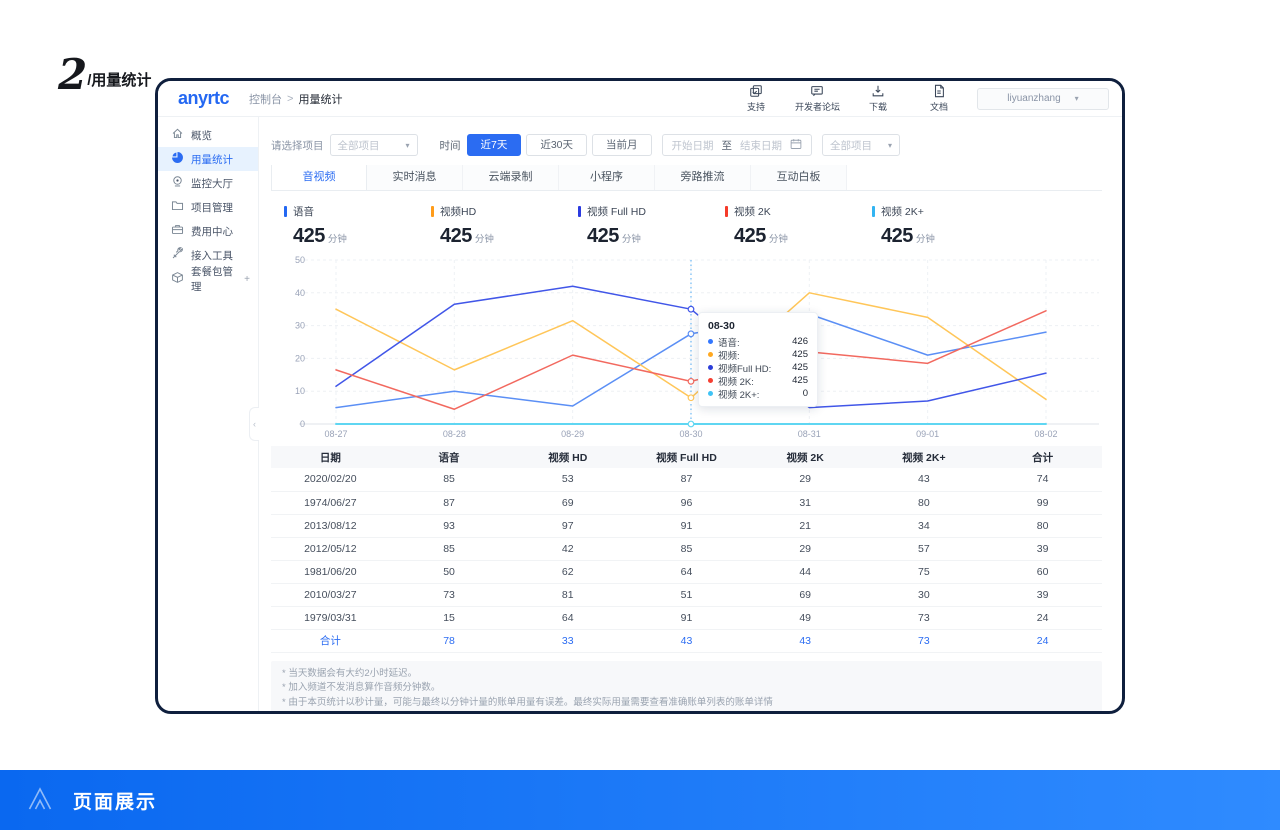 The width and height of the screenshot is (1280, 830). What do you see at coordinates (1042, 572) in the screenshot?
I see `table-cell: 60` at bounding box center [1042, 572].